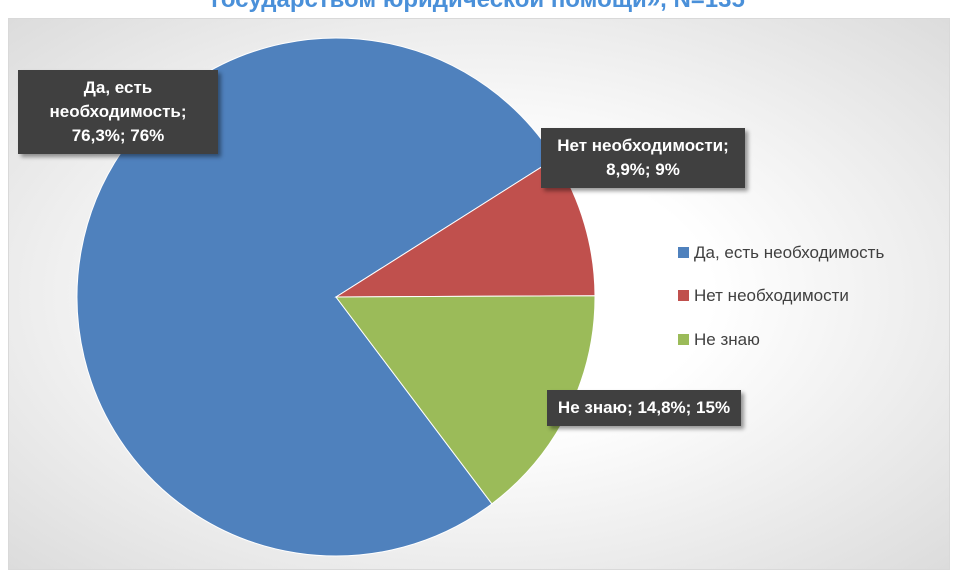  What do you see at coordinates (118, 112) in the screenshot?
I see `data-label: Да, есть необходимость; 76,3%; 76%` at bounding box center [118, 112].